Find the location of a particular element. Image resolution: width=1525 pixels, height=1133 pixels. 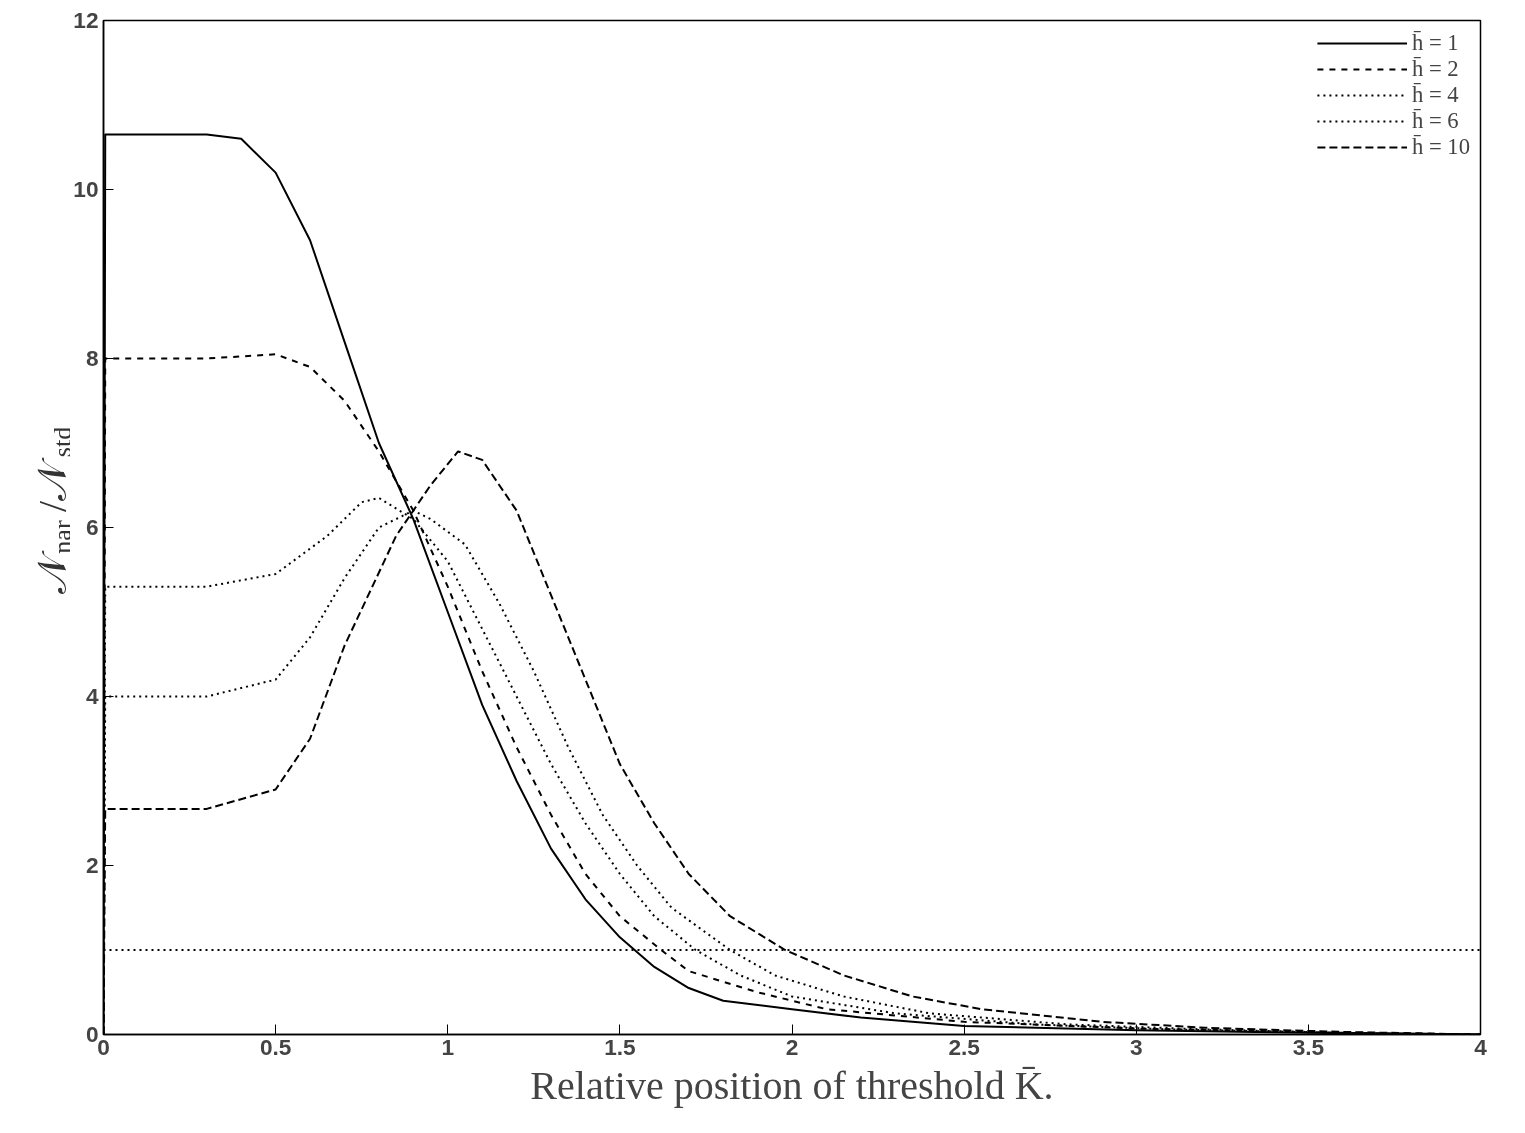

legend-label: h̄ = 2 is located at coordinates (1435, 69).